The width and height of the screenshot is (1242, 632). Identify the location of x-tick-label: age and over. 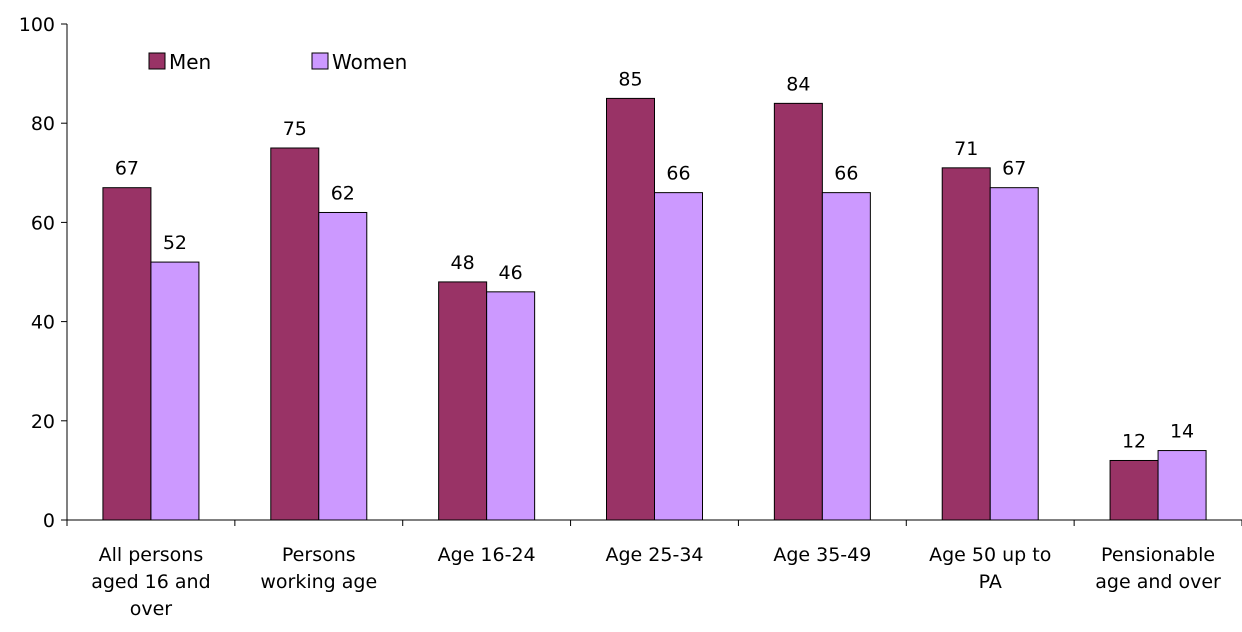
(1158, 582).